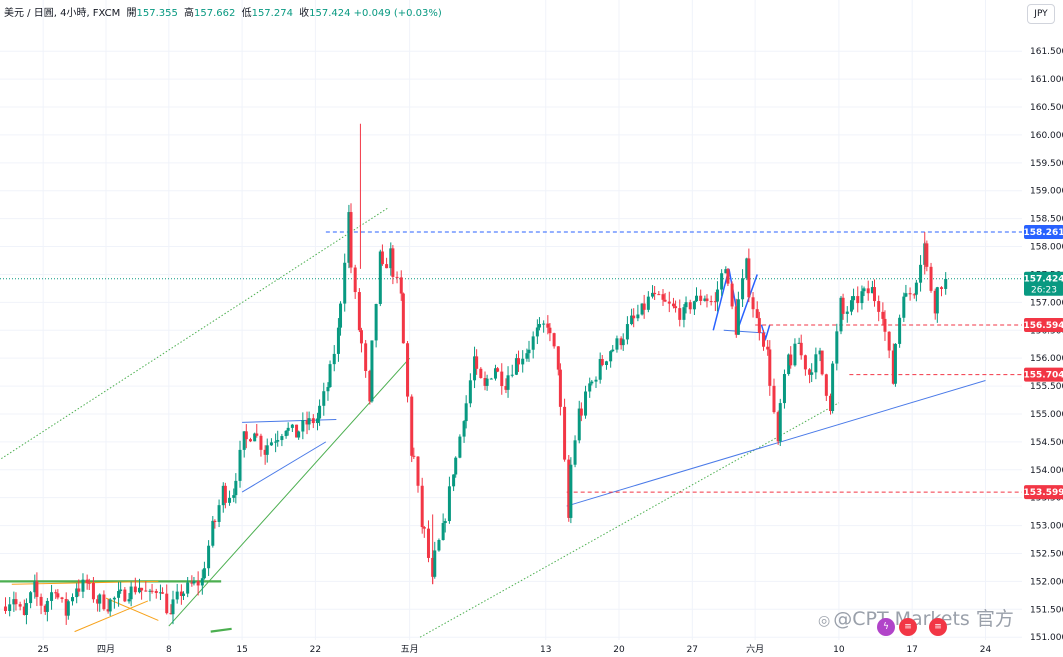 The width and height of the screenshot is (1063, 657). What do you see at coordinates (1046, 192) in the screenshot?
I see `price-tick-label: 159.000` at bounding box center [1046, 192].